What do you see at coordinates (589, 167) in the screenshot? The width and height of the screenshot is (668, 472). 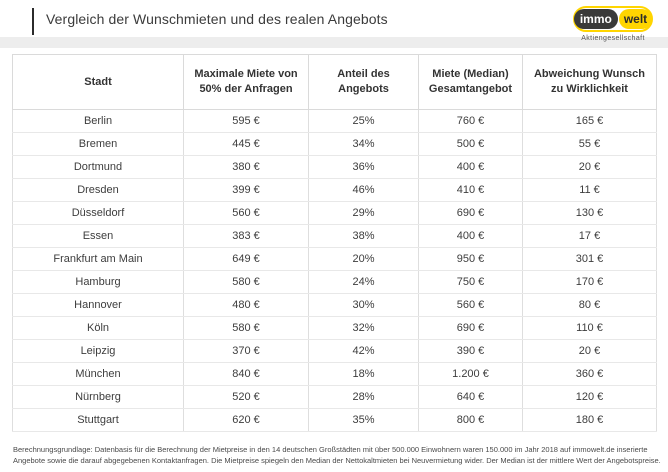 I see `value-cell: 20 €` at bounding box center [589, 167].